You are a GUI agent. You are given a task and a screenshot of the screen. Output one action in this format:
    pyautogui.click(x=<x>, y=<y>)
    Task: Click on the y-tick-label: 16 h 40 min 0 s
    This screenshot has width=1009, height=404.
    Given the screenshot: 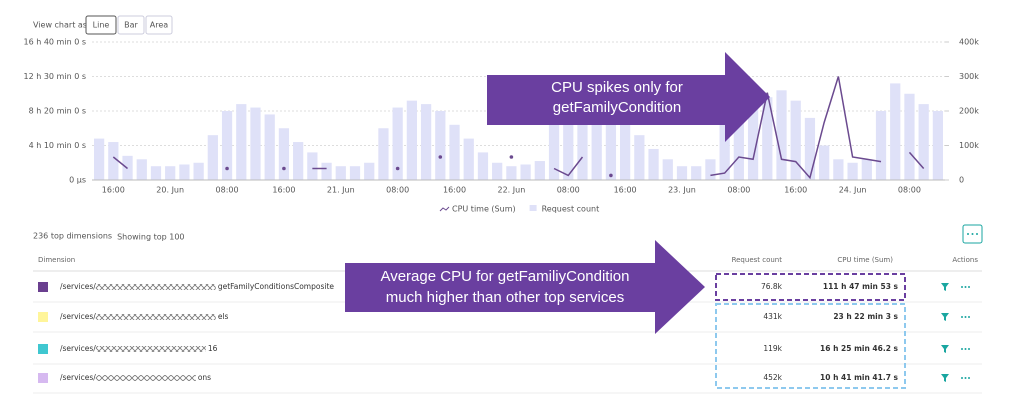 What is the action you would take?
    pyautogui.click(x=55, y=42)
    